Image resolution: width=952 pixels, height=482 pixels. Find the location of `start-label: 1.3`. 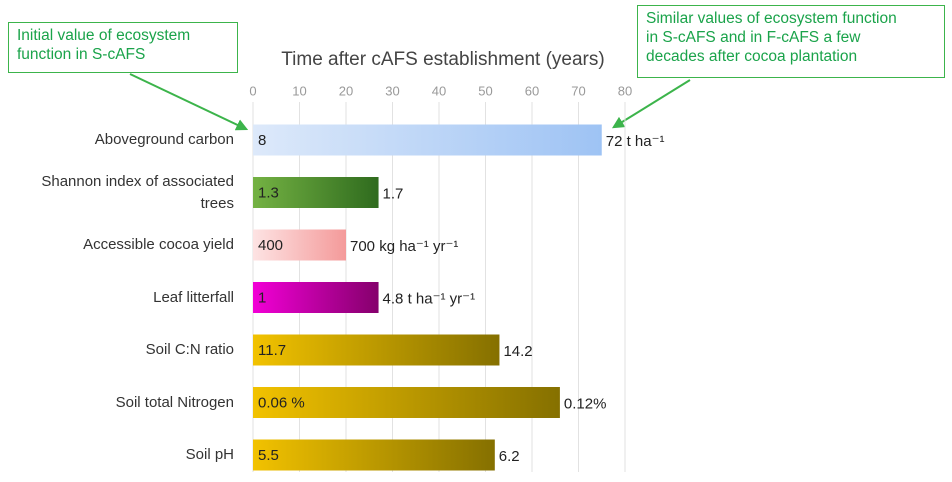

start-label: 1.3 is located at coordinates (268, 192).